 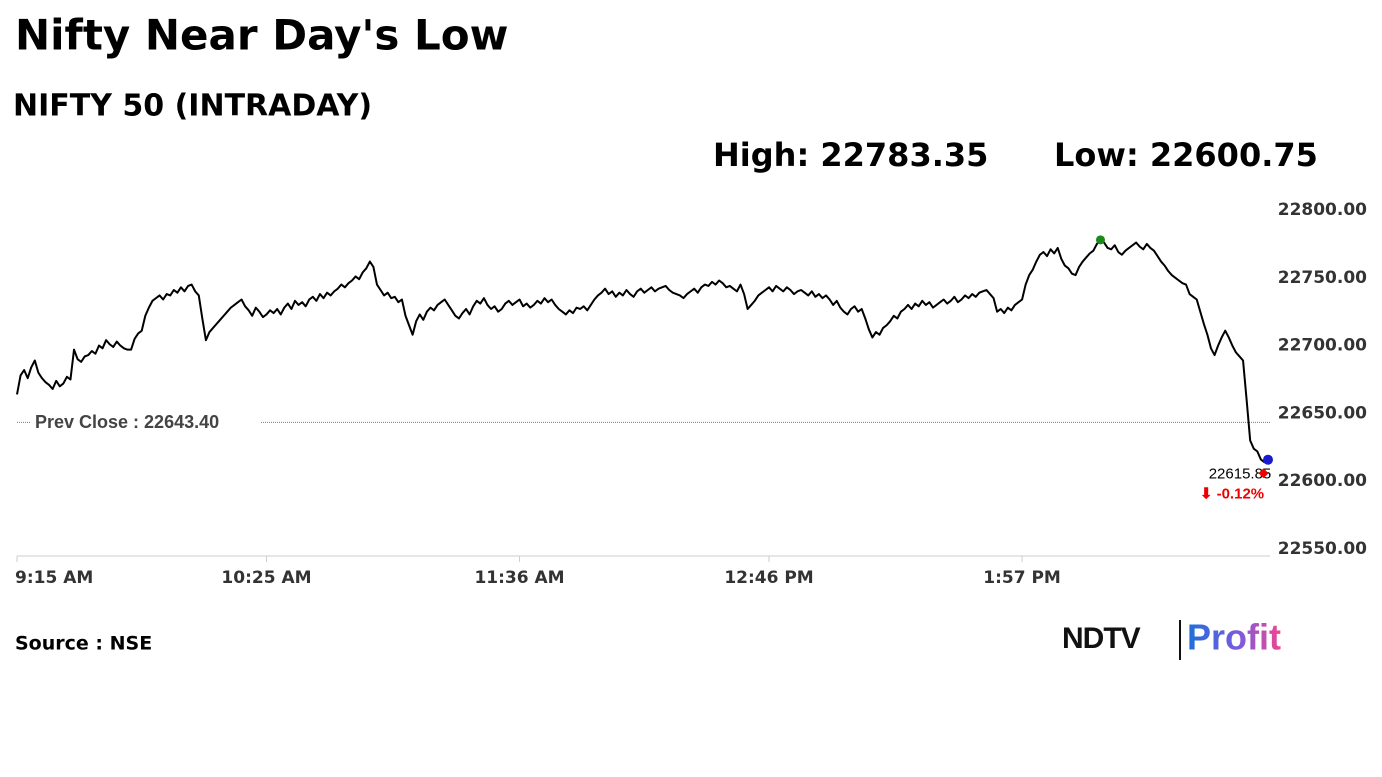 What do you see at coordinates (1240, 474) in the screenshot?
I see `last-value-label: 22615.85` at bounding box center [1240, 474].